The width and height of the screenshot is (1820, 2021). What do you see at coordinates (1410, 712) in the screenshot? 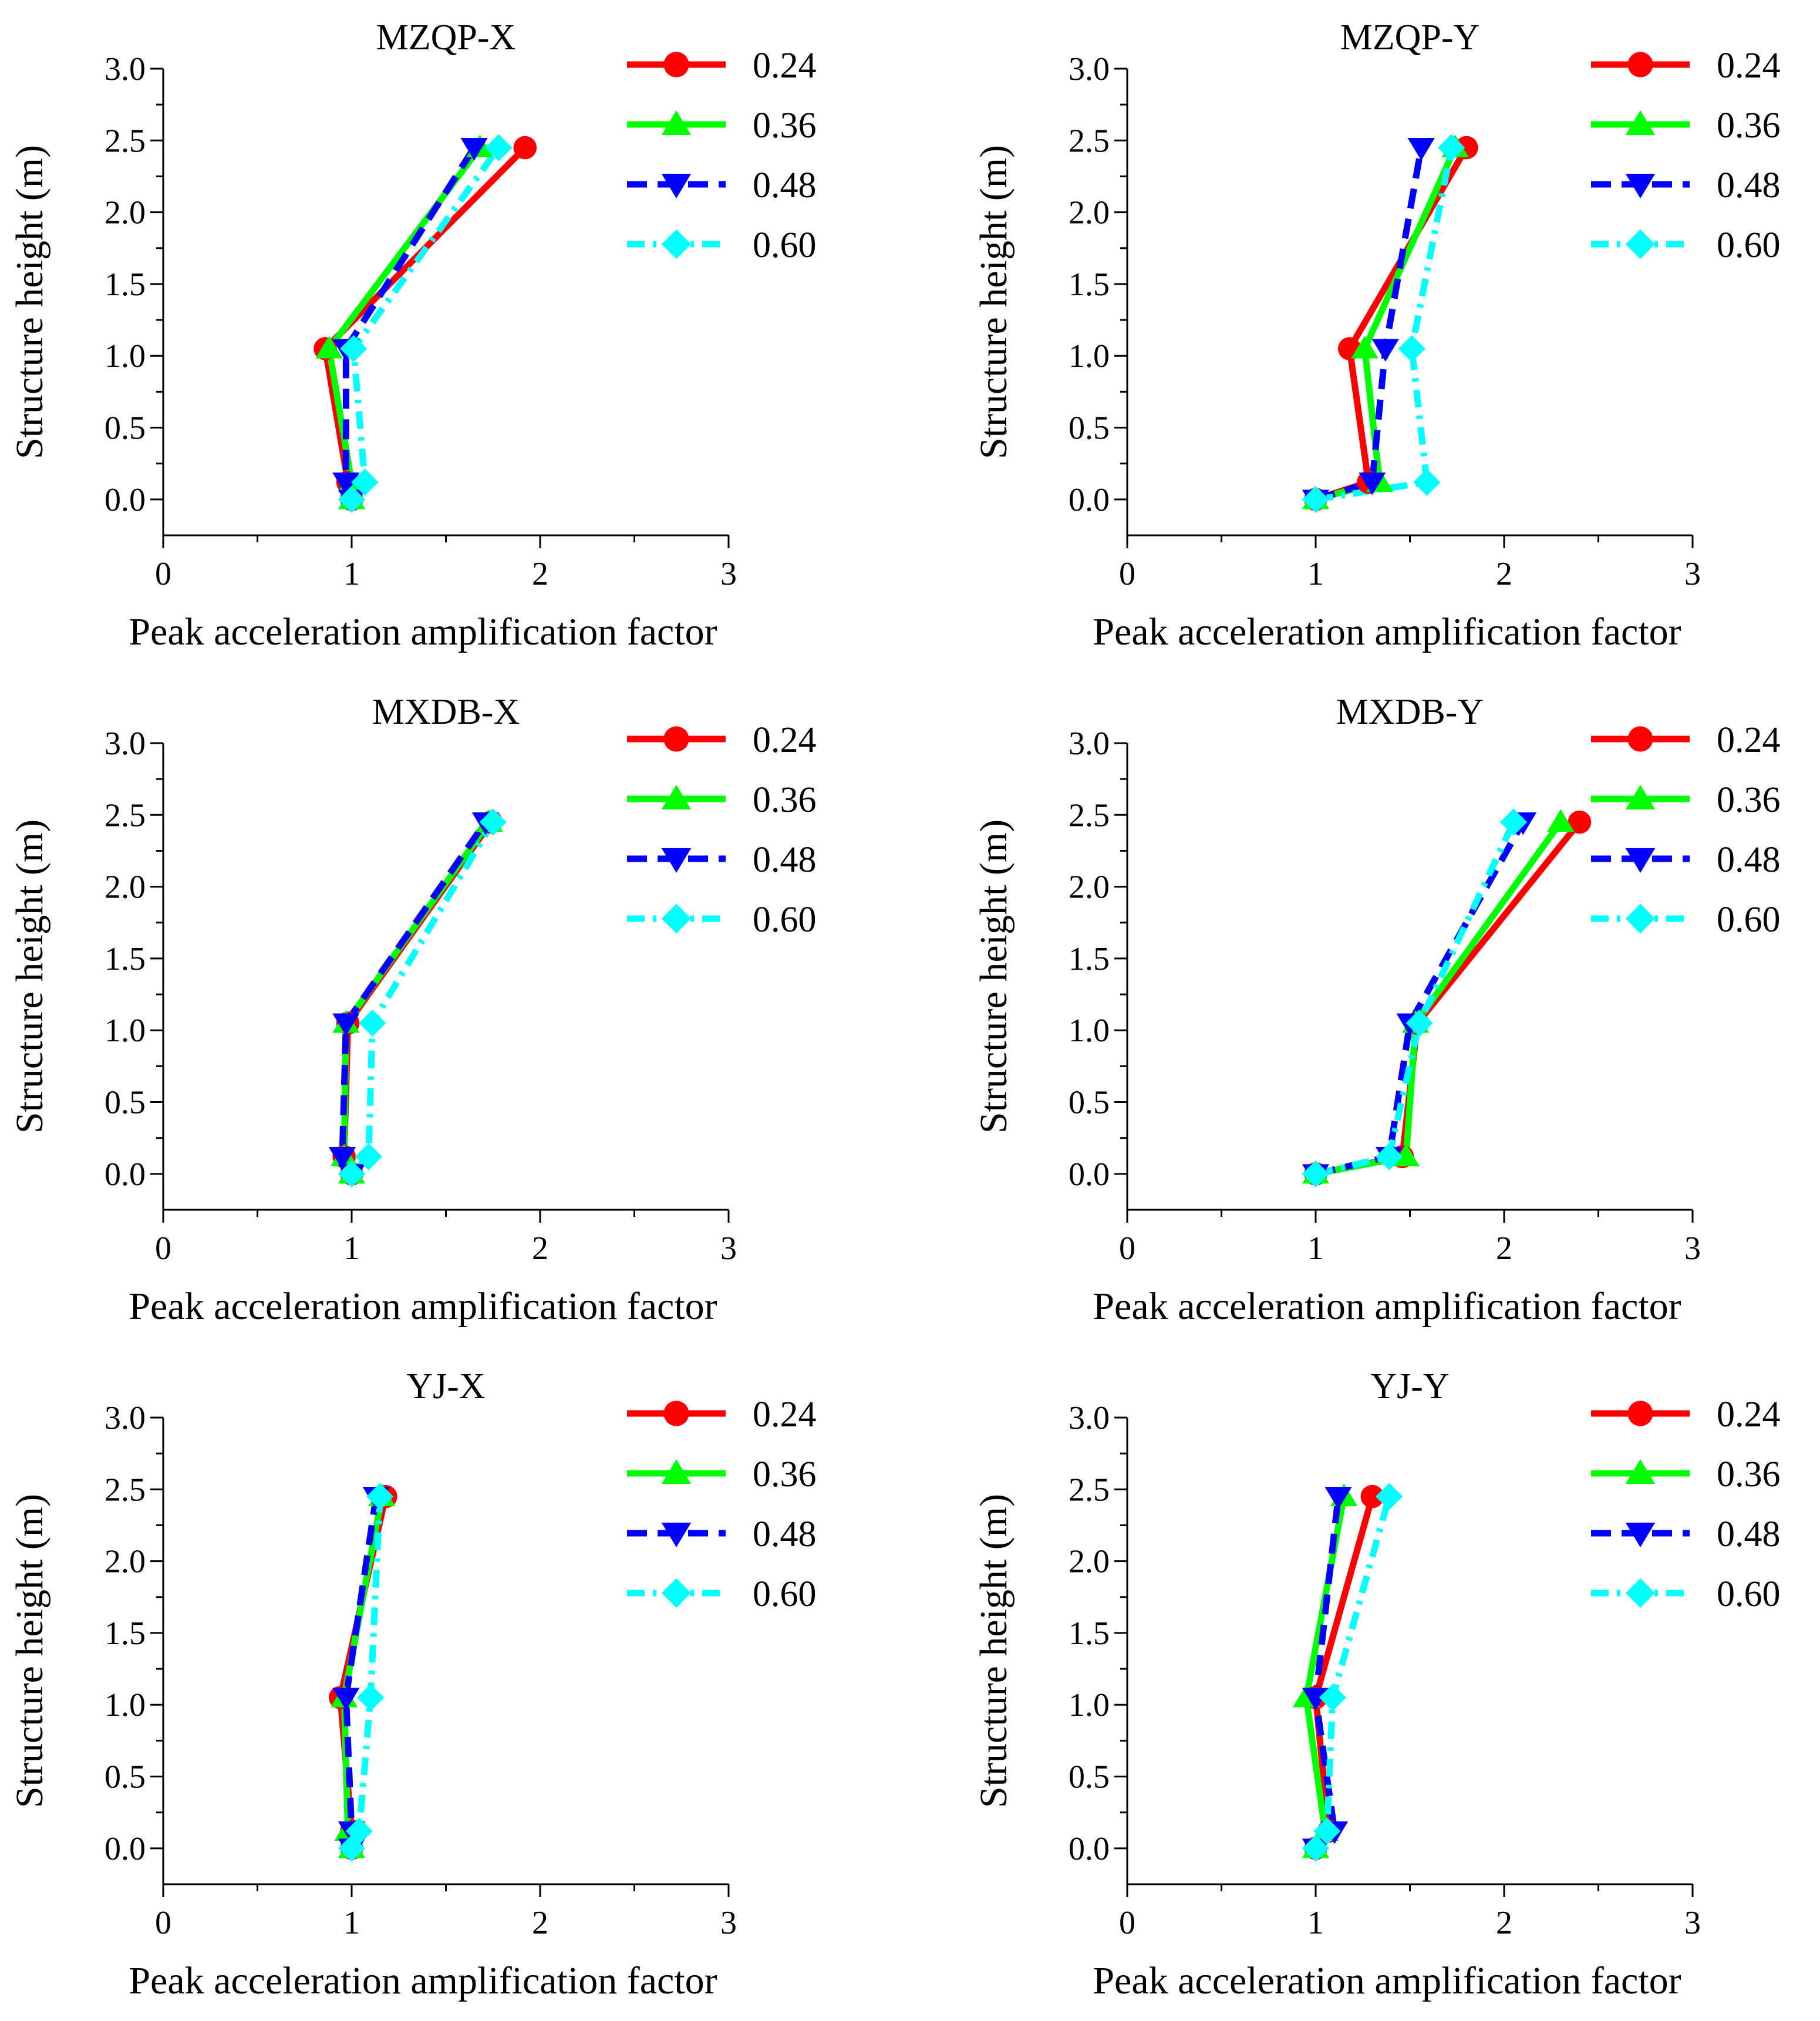
I see `chart-title: MXDB-Y` at bounding box center [1410, 712].